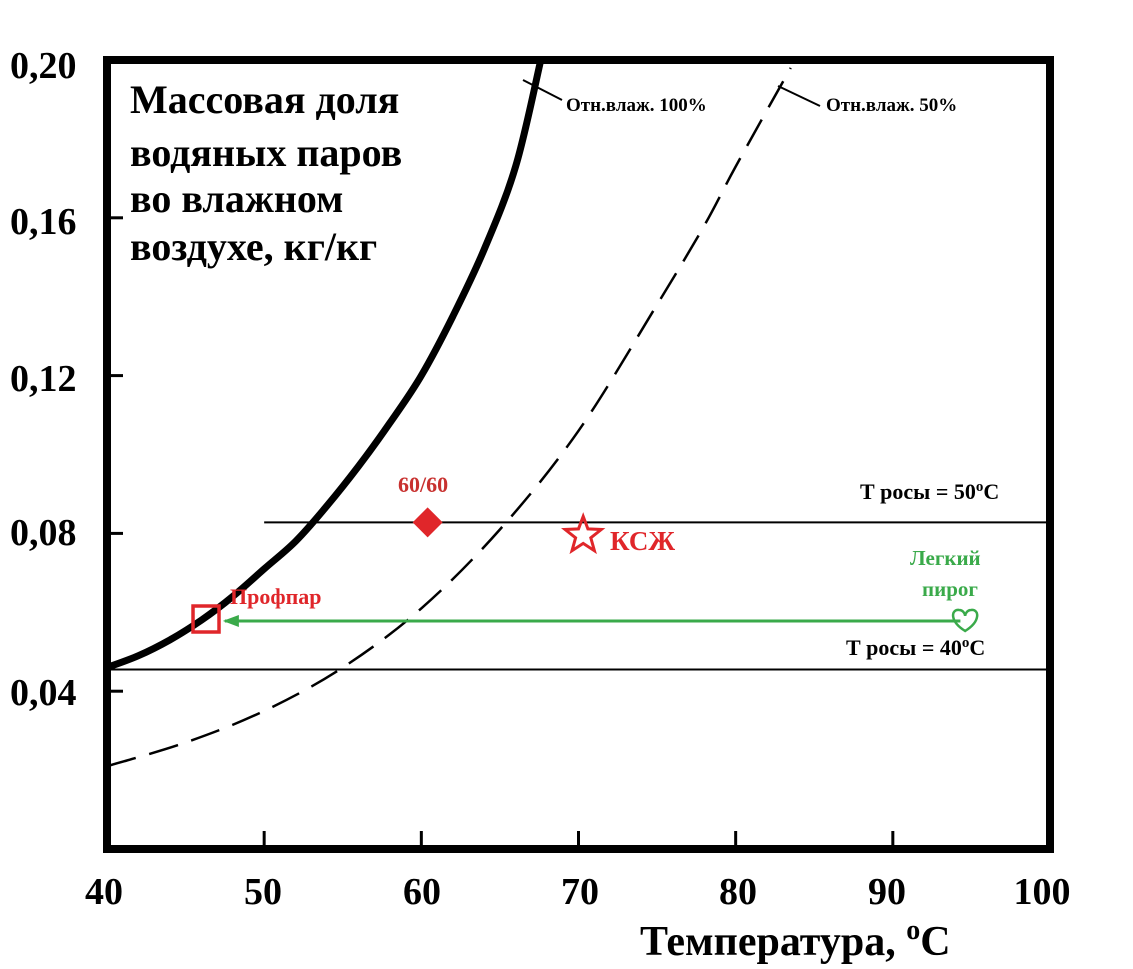 This screenshot has width=1133, height=969. I want to click on x-tick-label: 90, so click(887, 892).